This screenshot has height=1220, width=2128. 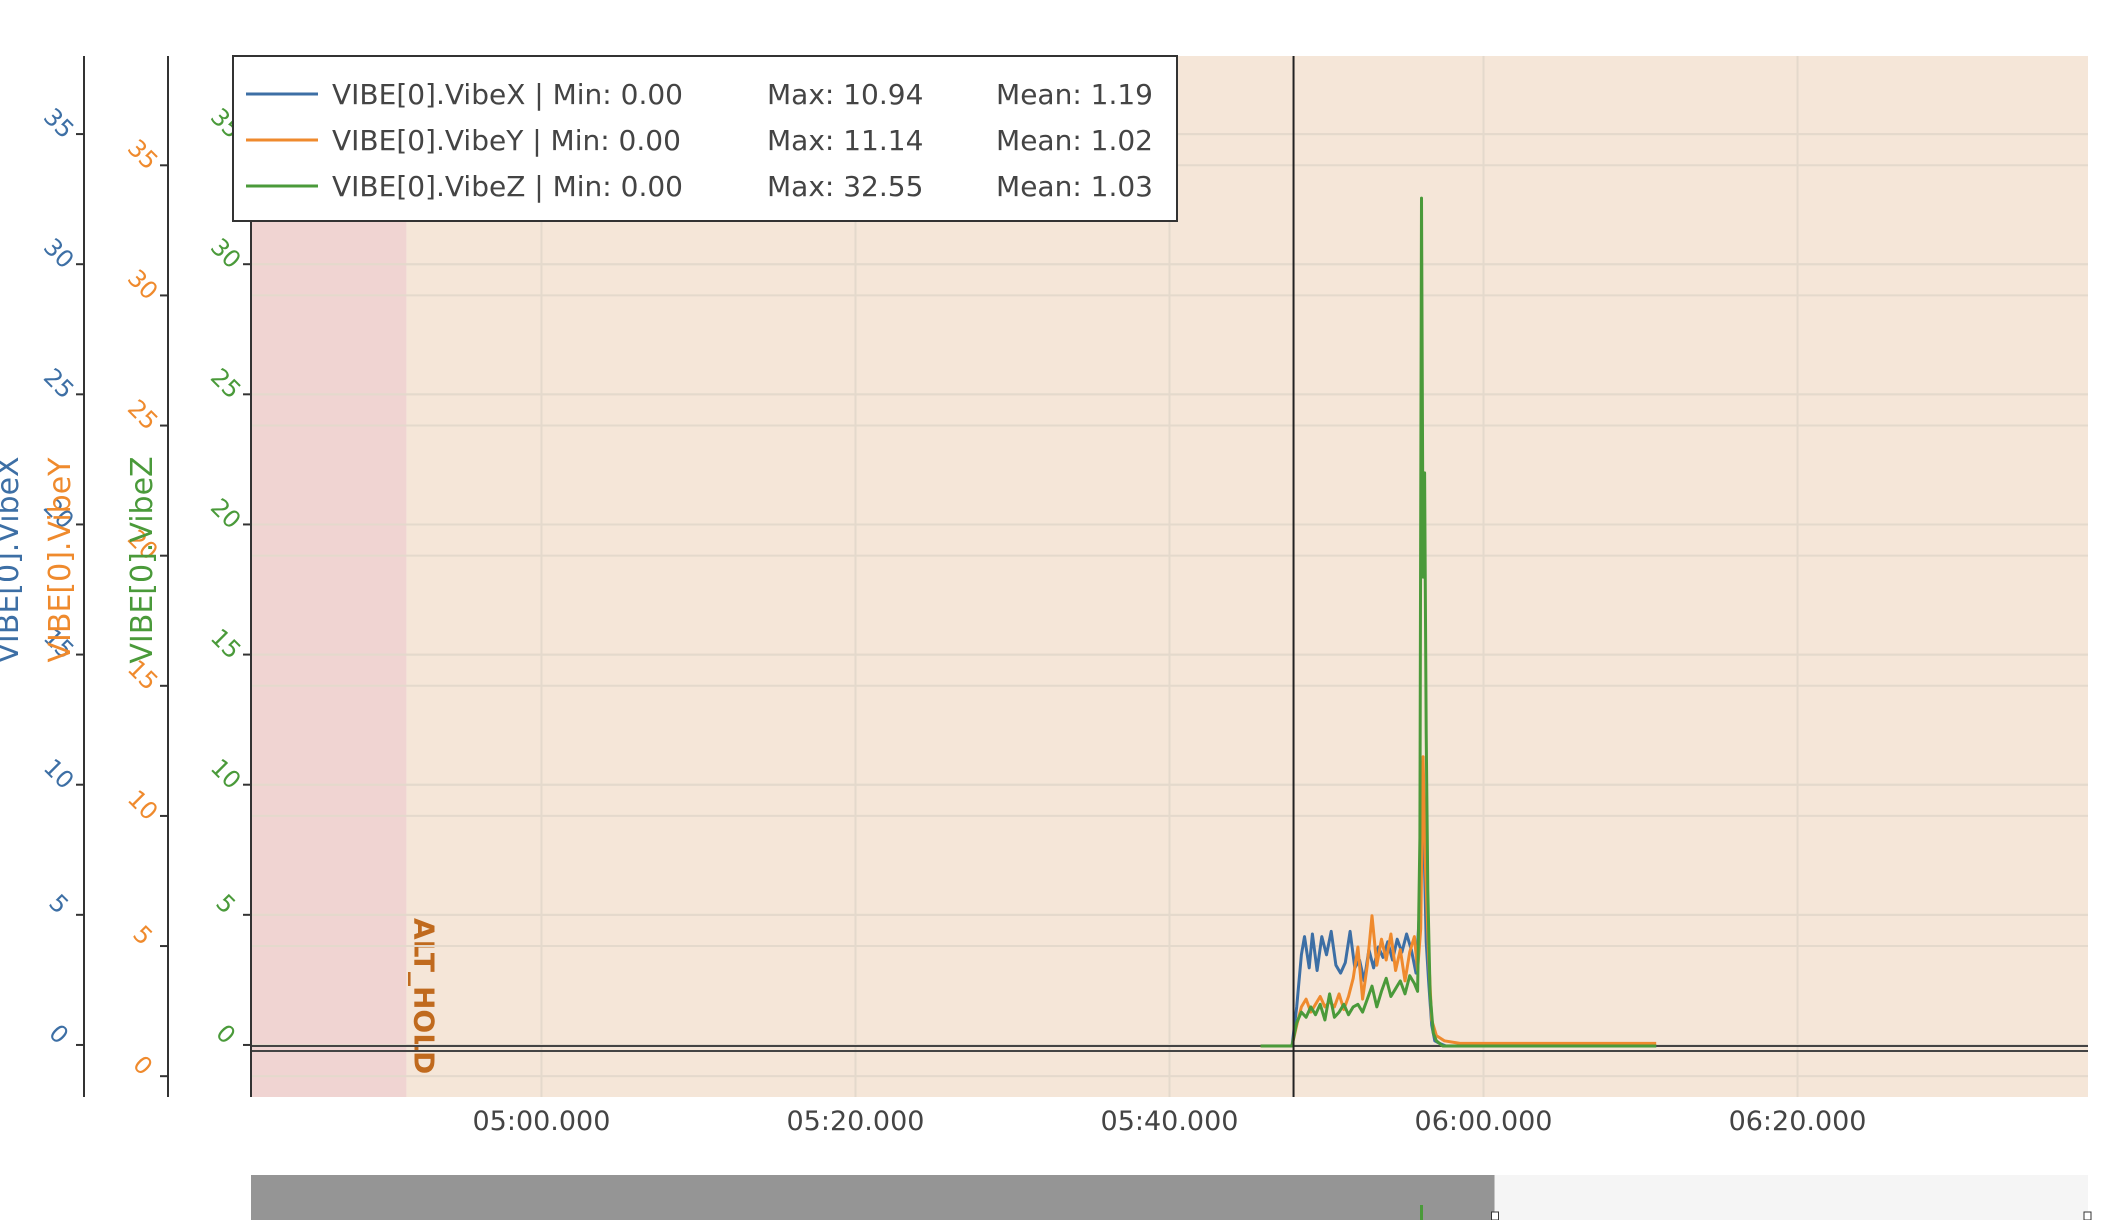 I want to click on overview-selection, so click(x=873, y=1197).